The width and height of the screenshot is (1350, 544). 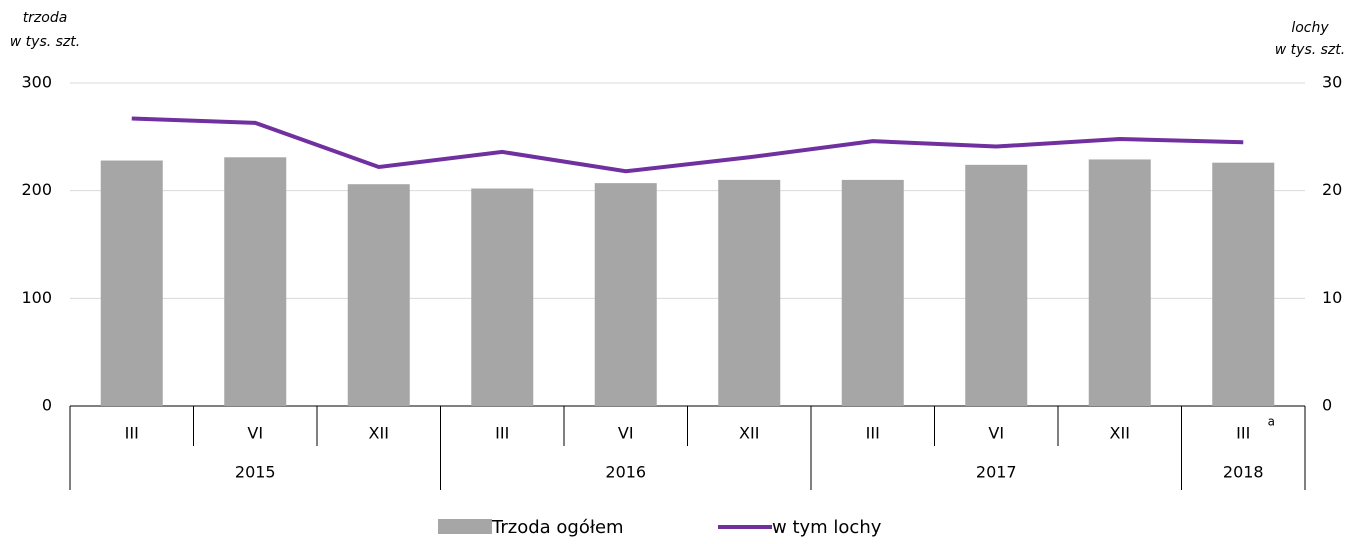 What do you see at coordinates (687, 145) in the screenshot?
I see `line` at bounding box center [687, 145].